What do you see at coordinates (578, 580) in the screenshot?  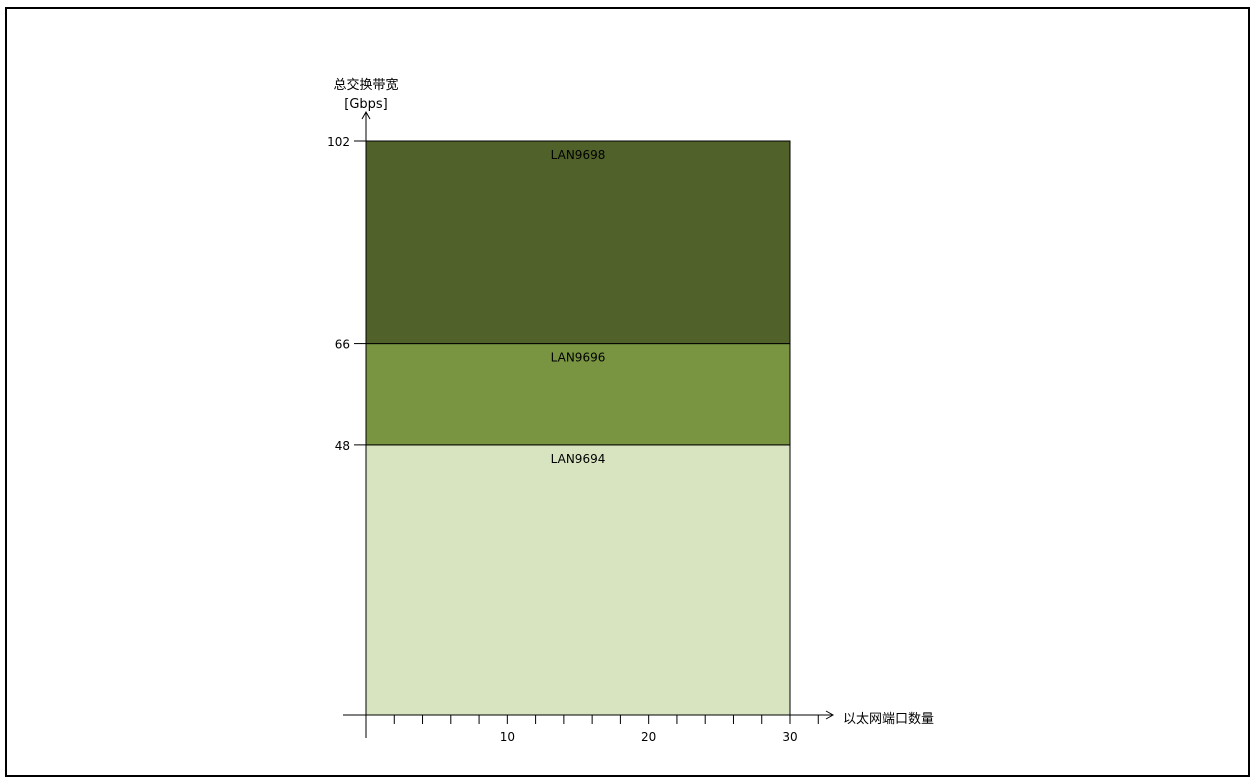 I see `band-lan9694` at bounding box center [578, 580].